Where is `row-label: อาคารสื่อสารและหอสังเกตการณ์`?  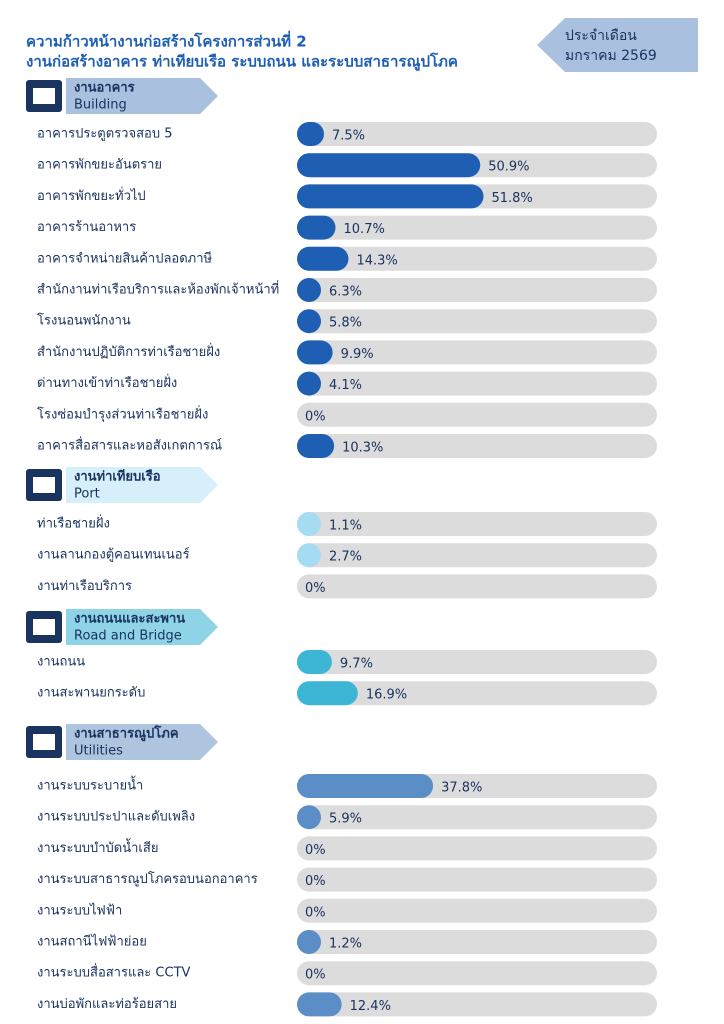 row-label: อาคารสื่อสารและหอสังเกตการณ์ is located at coordinates (129, 445).